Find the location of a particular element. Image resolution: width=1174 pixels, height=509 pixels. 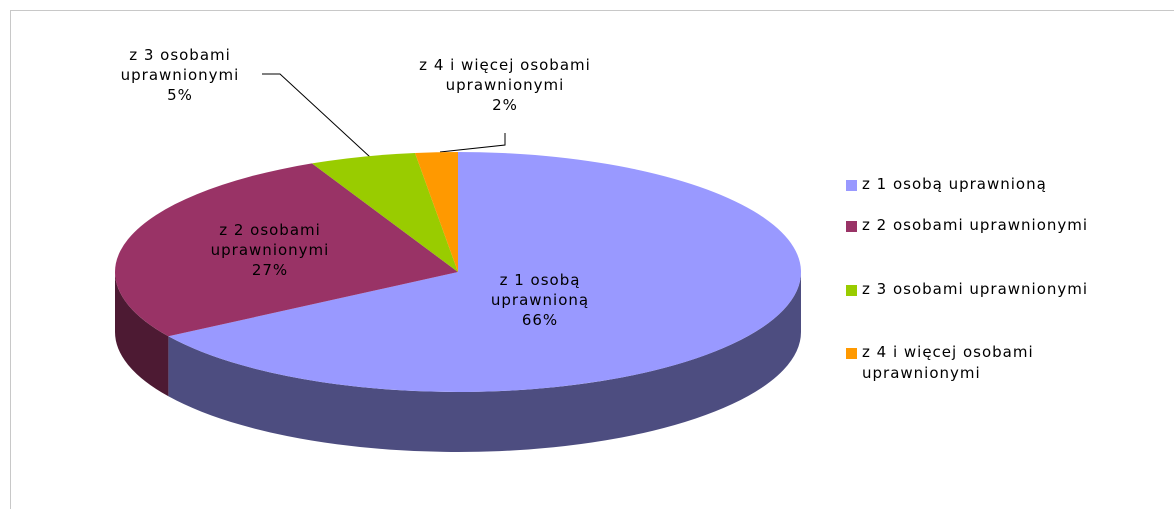

legend-entry: z 1 osobą uprawnioną is located at coordinates (1007, 184).